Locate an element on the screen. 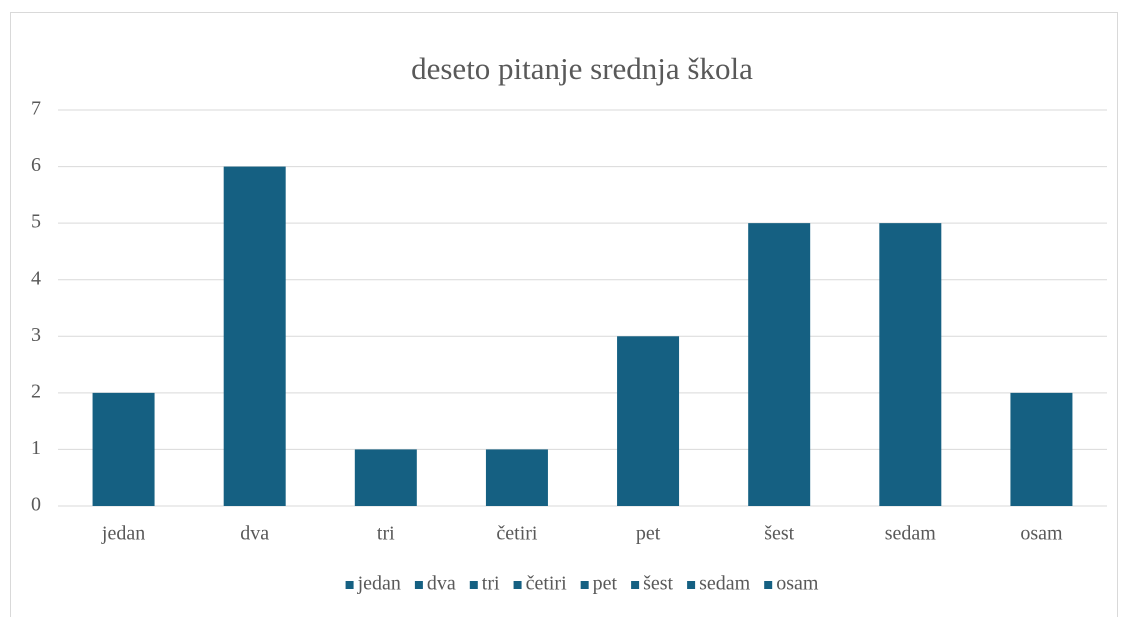 The image size is (1128, 617). legend-label: tri is located at coordinates (491, 584).